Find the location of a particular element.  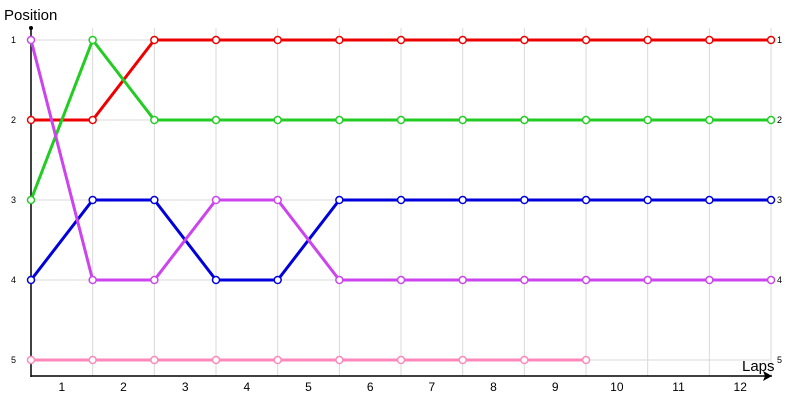

x-tick-label: 5 is located at coordinates (308, 387).